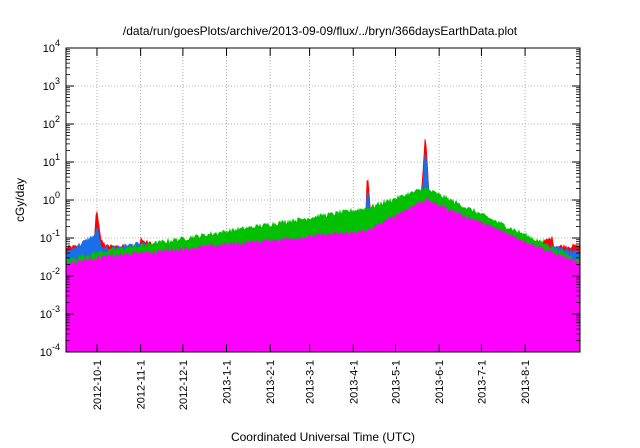 This screenshot has width=640, height=448. What do you see at coordinates (57, 195) in the screenshot?
I see `y-tick-exponent: 0` at bounding box center [57, 195].